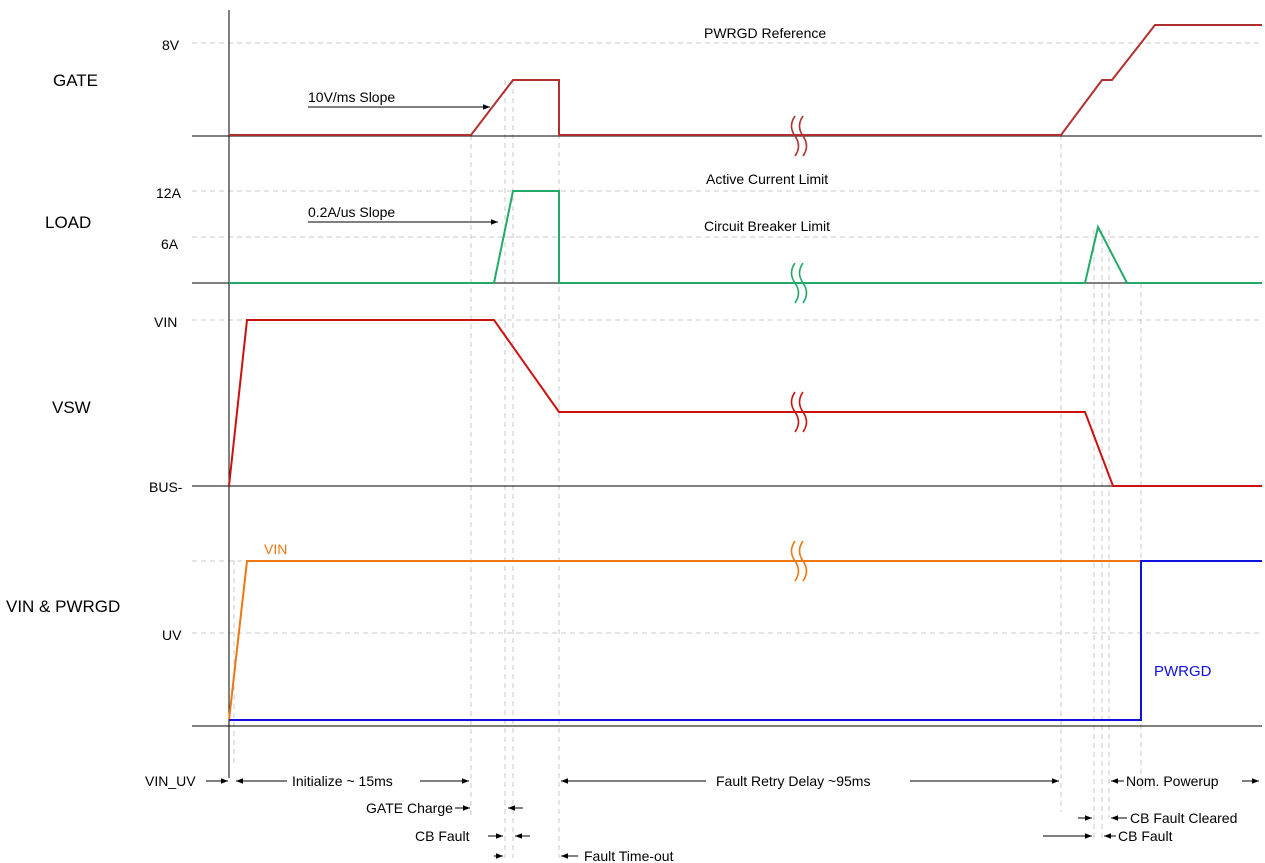 Image resolution: width=1265 pixels, height=863 pixels. What do you see at coordinates (1183, 671) in the screenshot?
I see `pwrgd-trace-label: PWRGD` at bounding box center [1183, 671].